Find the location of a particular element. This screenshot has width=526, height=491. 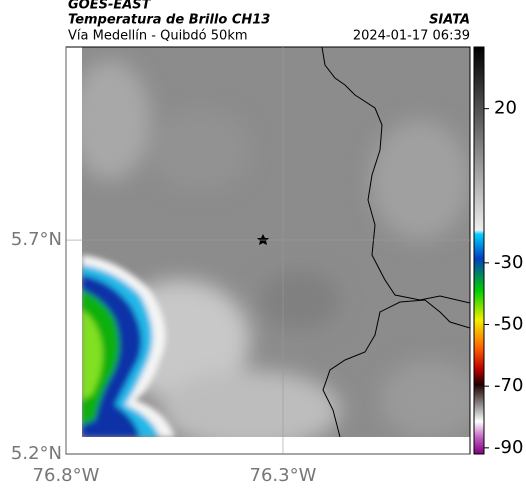

satellite: GOES-EAST is located at coordinates (110, 6).